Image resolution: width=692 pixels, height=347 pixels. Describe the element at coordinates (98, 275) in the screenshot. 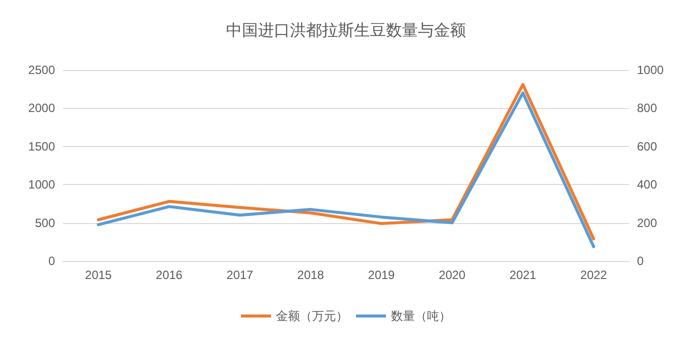

I see `x-tick-label: 2015` at that location.